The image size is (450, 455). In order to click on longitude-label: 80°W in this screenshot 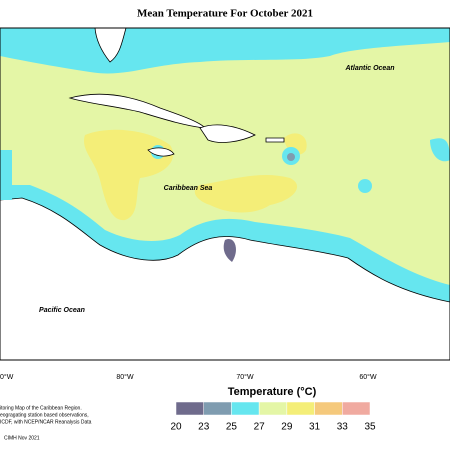, I will do `click(125, 377)`.